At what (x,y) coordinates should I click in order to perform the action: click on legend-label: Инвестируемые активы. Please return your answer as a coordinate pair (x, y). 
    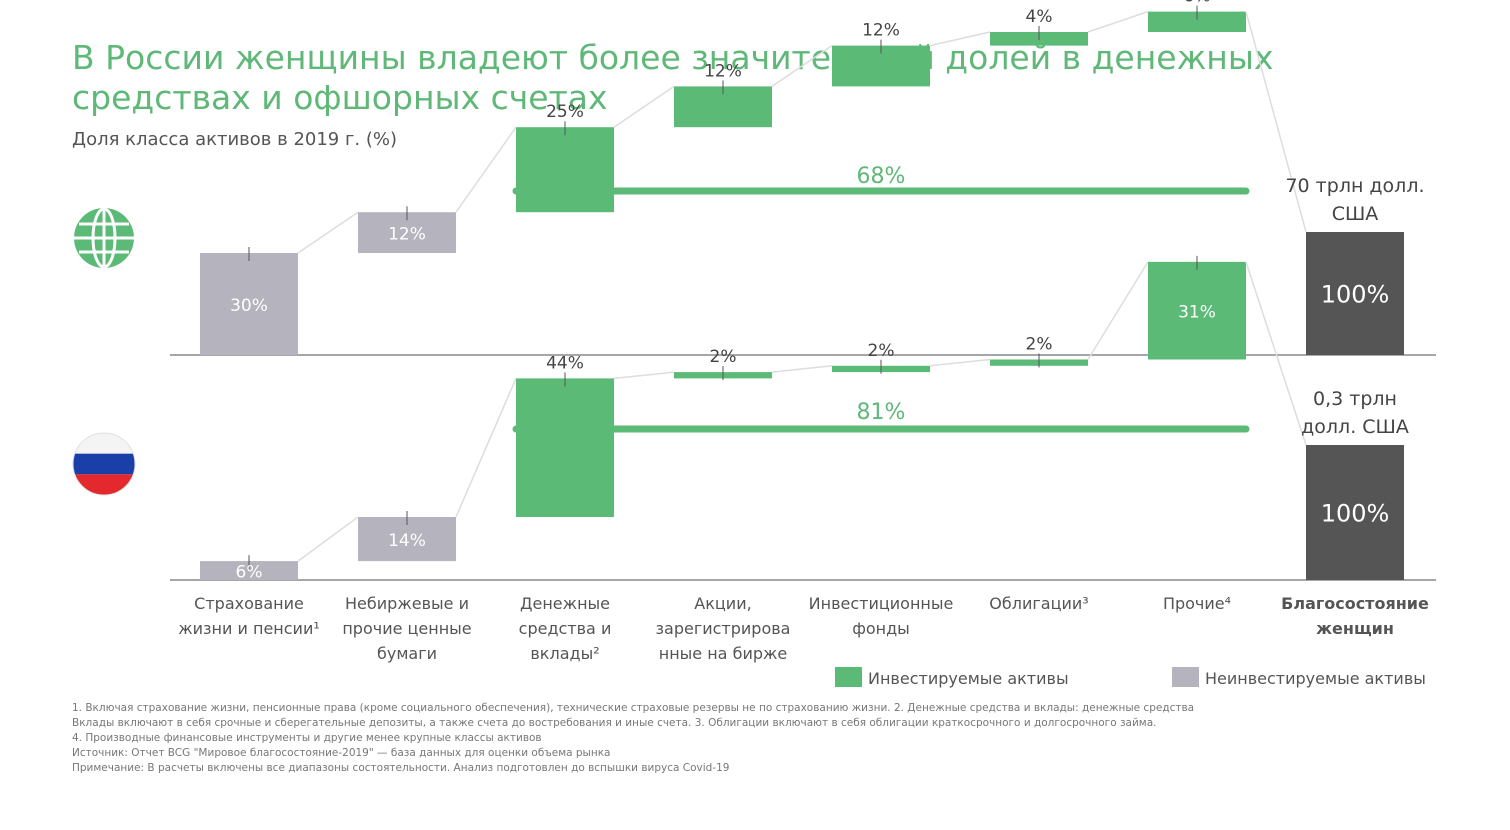
    Looking at the image, I should click on (968, 678).